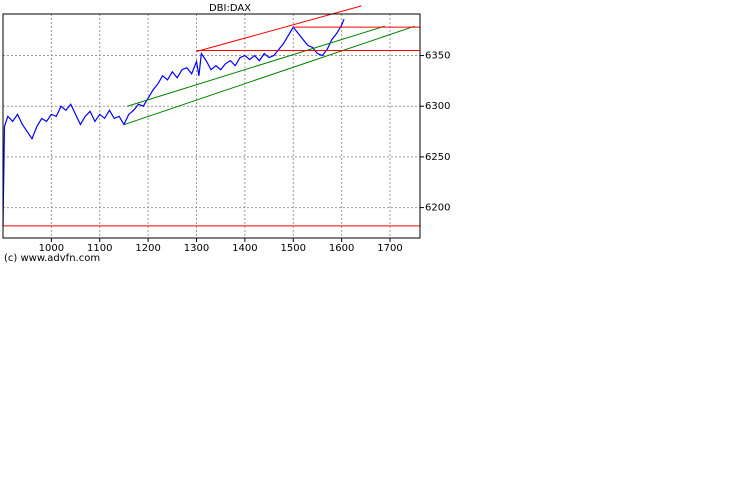 The height and width of the screenshot is (479, 738). I want to click on x-tick-label: 1300, so click(196, 248).